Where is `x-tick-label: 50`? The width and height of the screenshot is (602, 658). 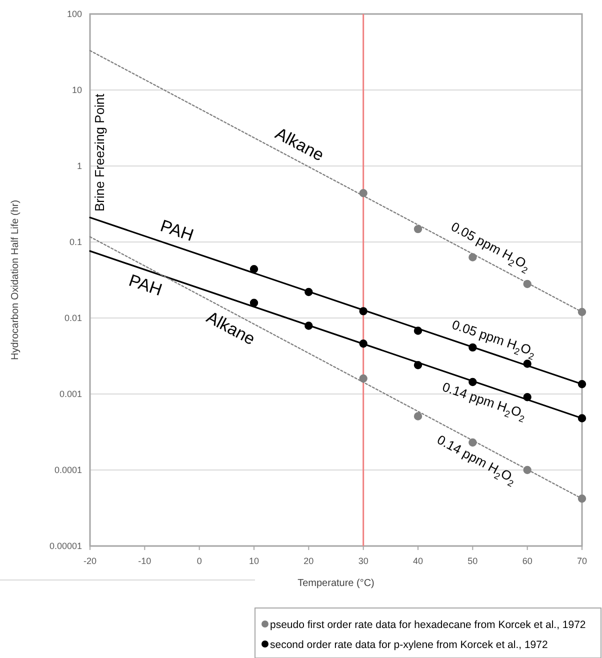 x-tick-label: 50 is located at coordinates (473, 561).